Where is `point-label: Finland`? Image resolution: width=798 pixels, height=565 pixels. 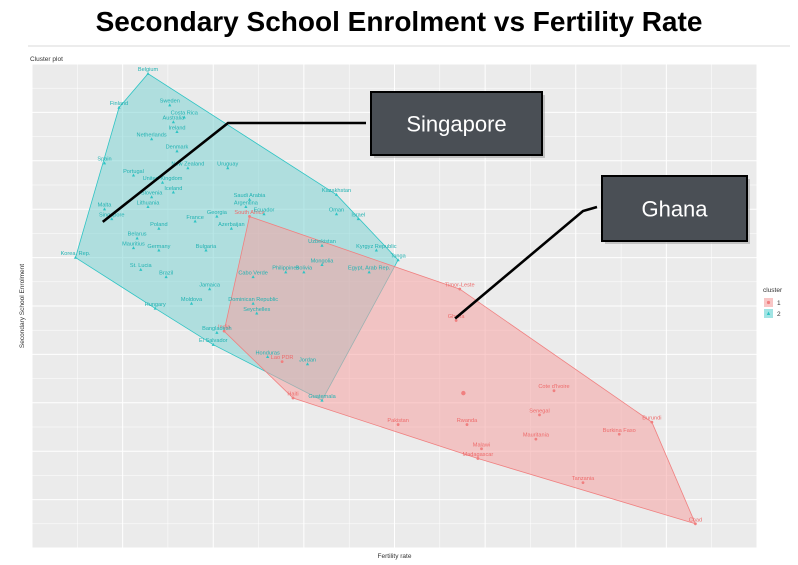
point-label: Finland is located at coordinates (119, 104).